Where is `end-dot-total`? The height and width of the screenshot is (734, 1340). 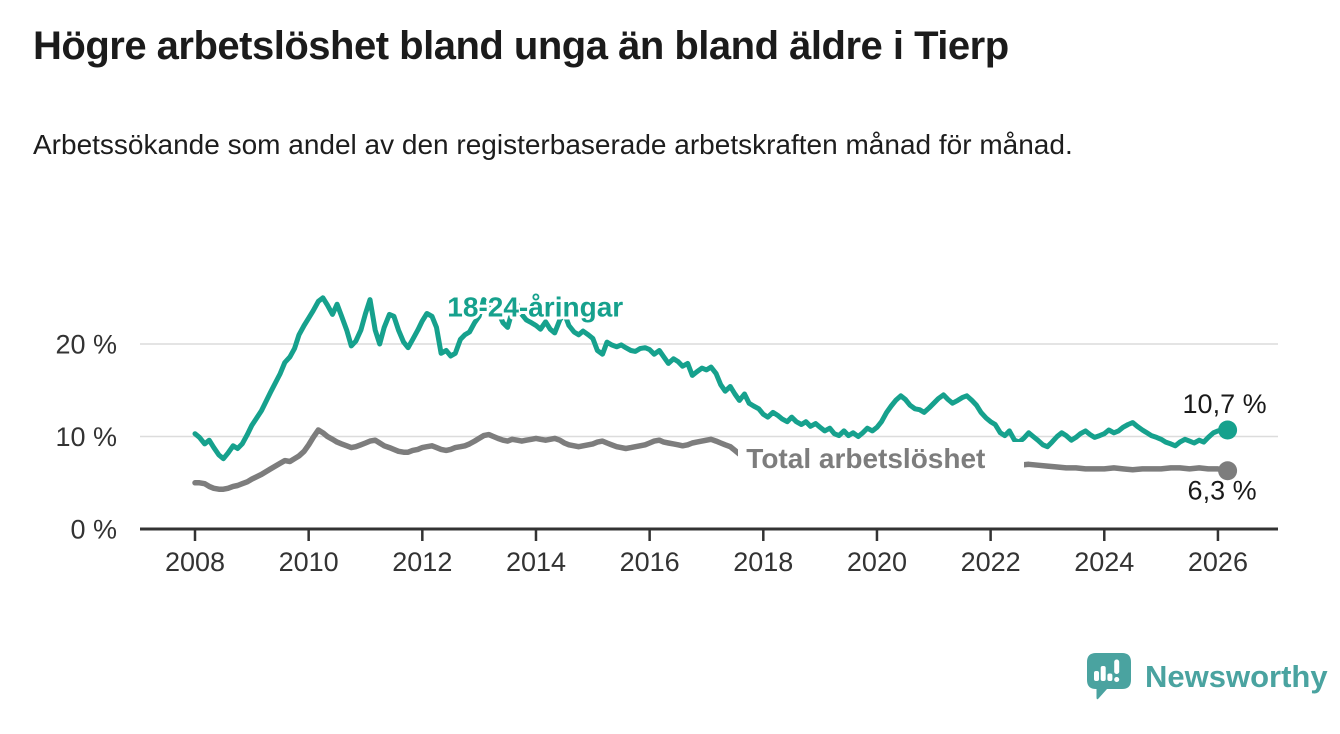
end-dot-total is located at coordinates (1228, 471).